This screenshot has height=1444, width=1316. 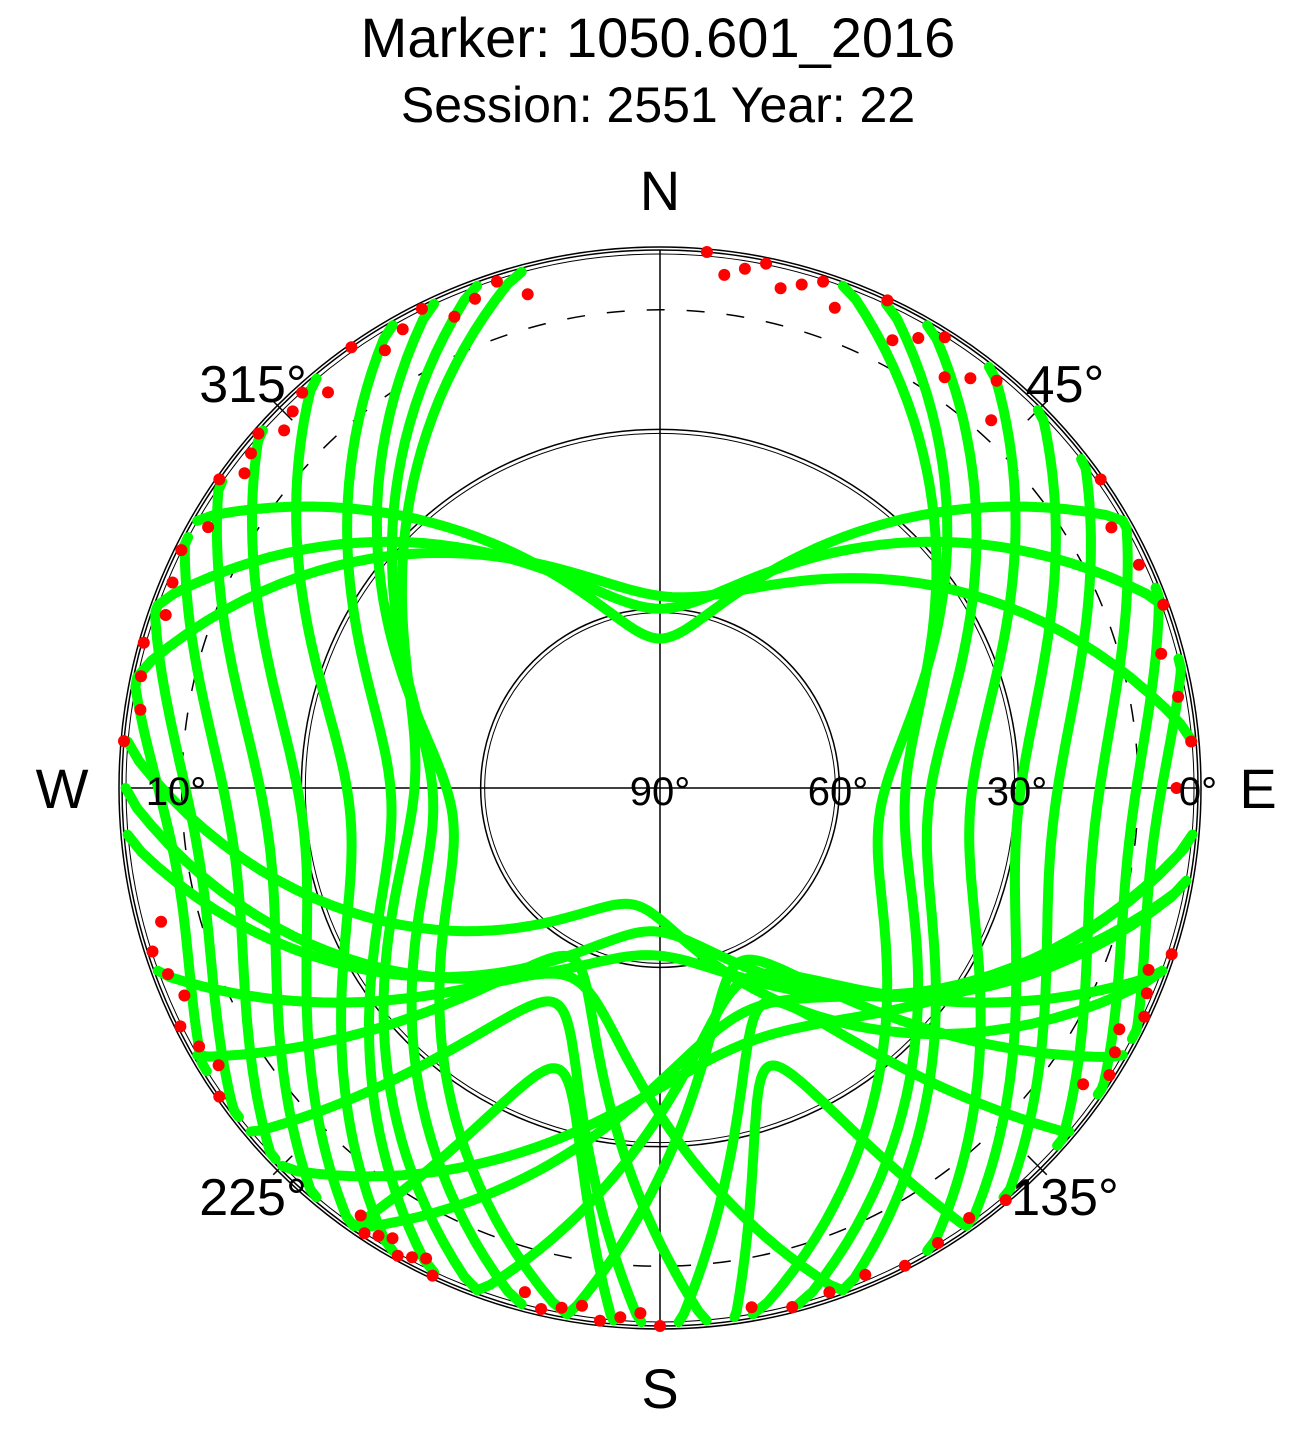 What do you see at coordinates (62, 788) in the screenshot?
I see `west-label: W` at bounding box center [62, 788].